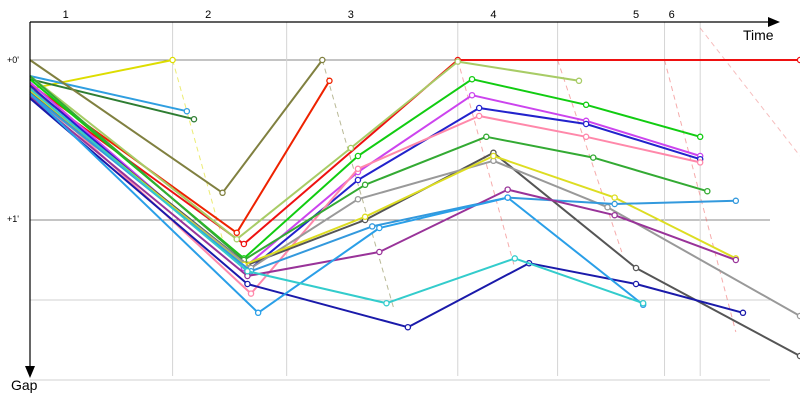 The height and width of the screenshot is (400, 800). I want to click on time-axis-arrow-icon, so click(774, 22).